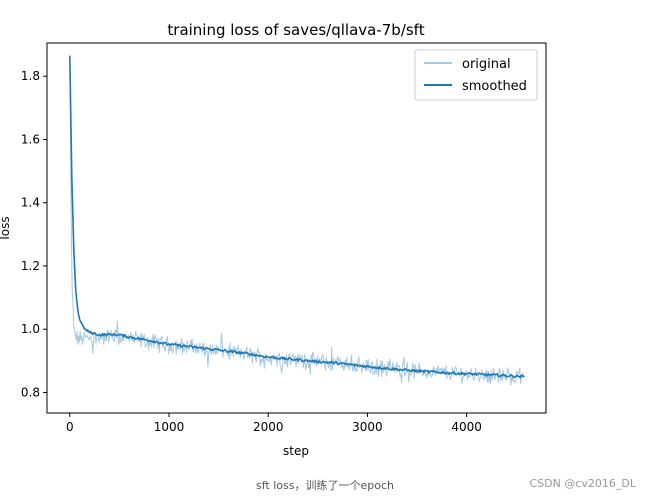 This screenshot has width=650, height=498. I want to click on x-tick-label: 2000, so click(268, 427).